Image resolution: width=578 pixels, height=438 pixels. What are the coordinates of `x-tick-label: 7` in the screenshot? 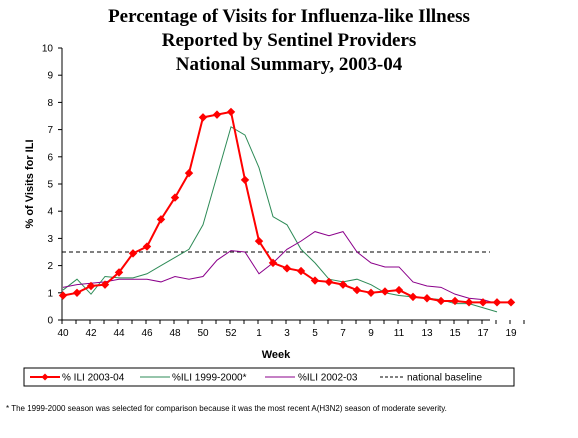 It's located at (343, 333).